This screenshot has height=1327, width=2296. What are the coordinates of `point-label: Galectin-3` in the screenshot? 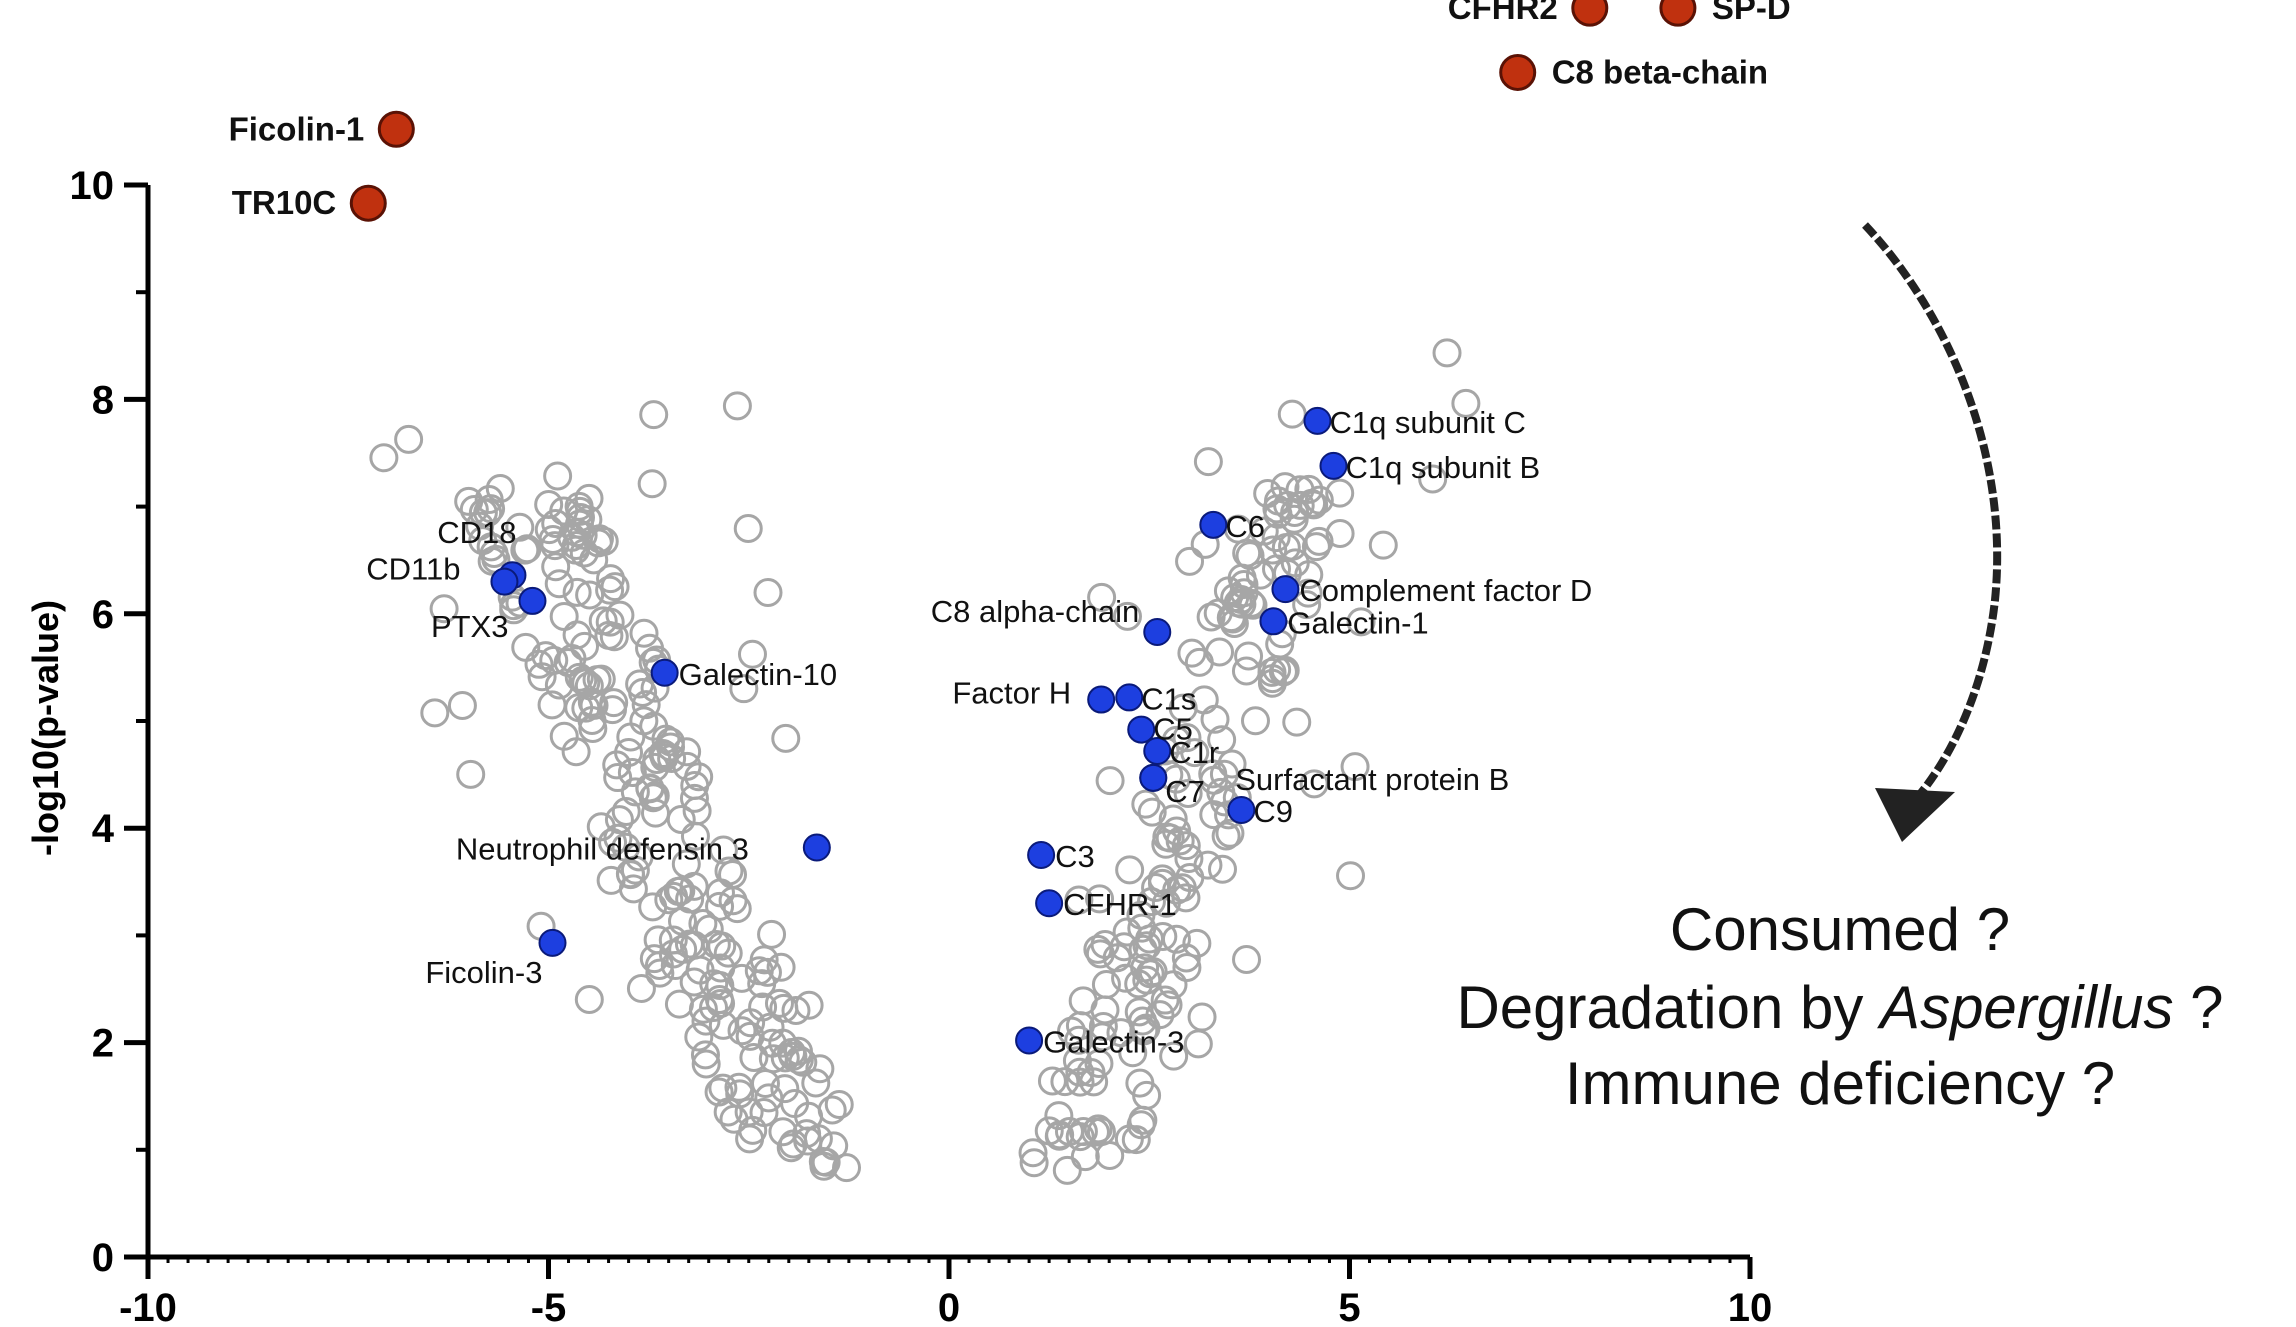 It's located at (1113, 1041).